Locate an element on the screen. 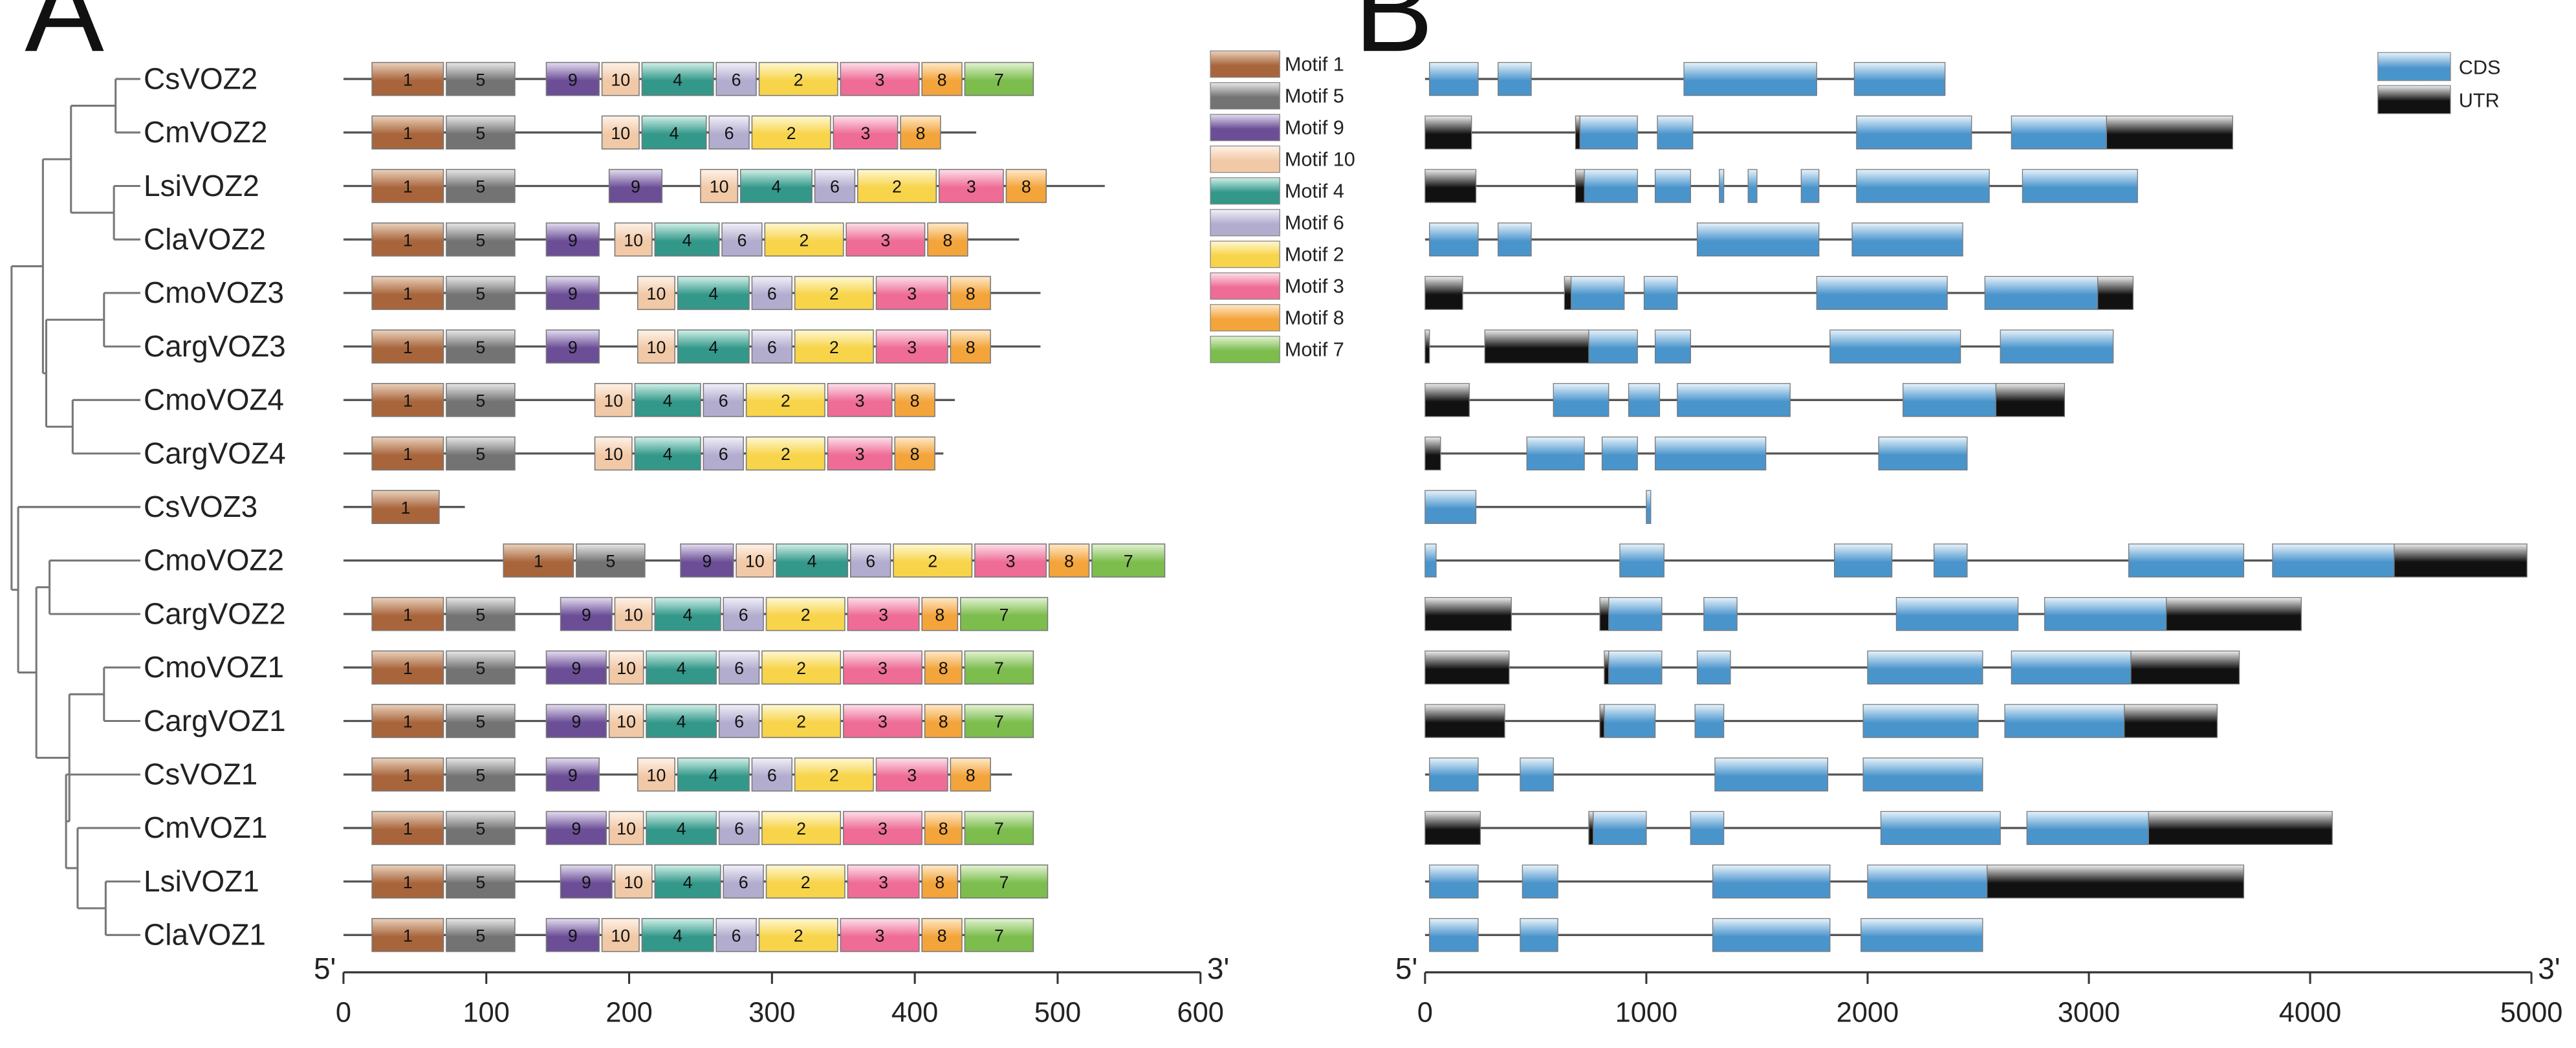 The height and width of the screenshot is (1048, 2576). cds-utr-legend: CDS UTR is located at coordinates (2439, 83).